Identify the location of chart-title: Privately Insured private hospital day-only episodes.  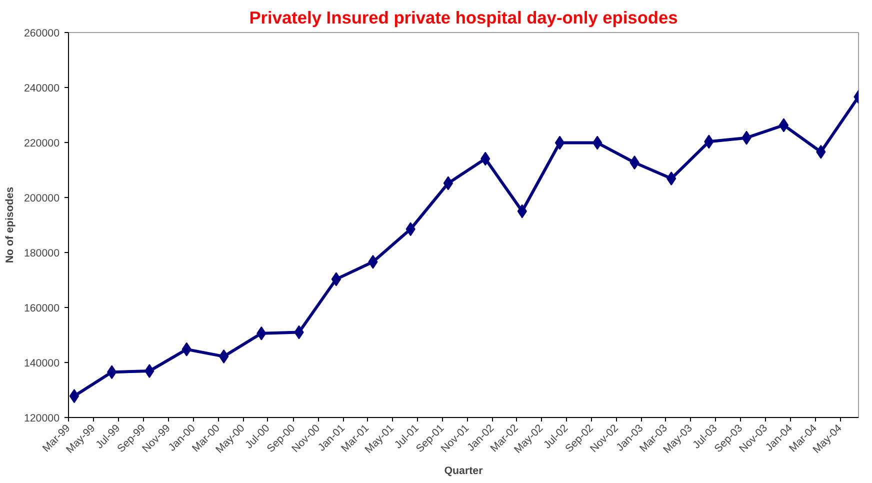
(463, 18).